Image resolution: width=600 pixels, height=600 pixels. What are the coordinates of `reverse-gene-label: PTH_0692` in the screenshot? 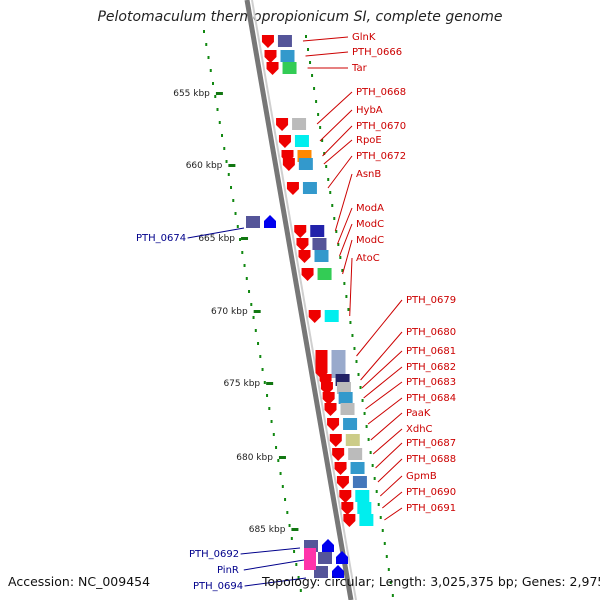 It's located at (214, 554).